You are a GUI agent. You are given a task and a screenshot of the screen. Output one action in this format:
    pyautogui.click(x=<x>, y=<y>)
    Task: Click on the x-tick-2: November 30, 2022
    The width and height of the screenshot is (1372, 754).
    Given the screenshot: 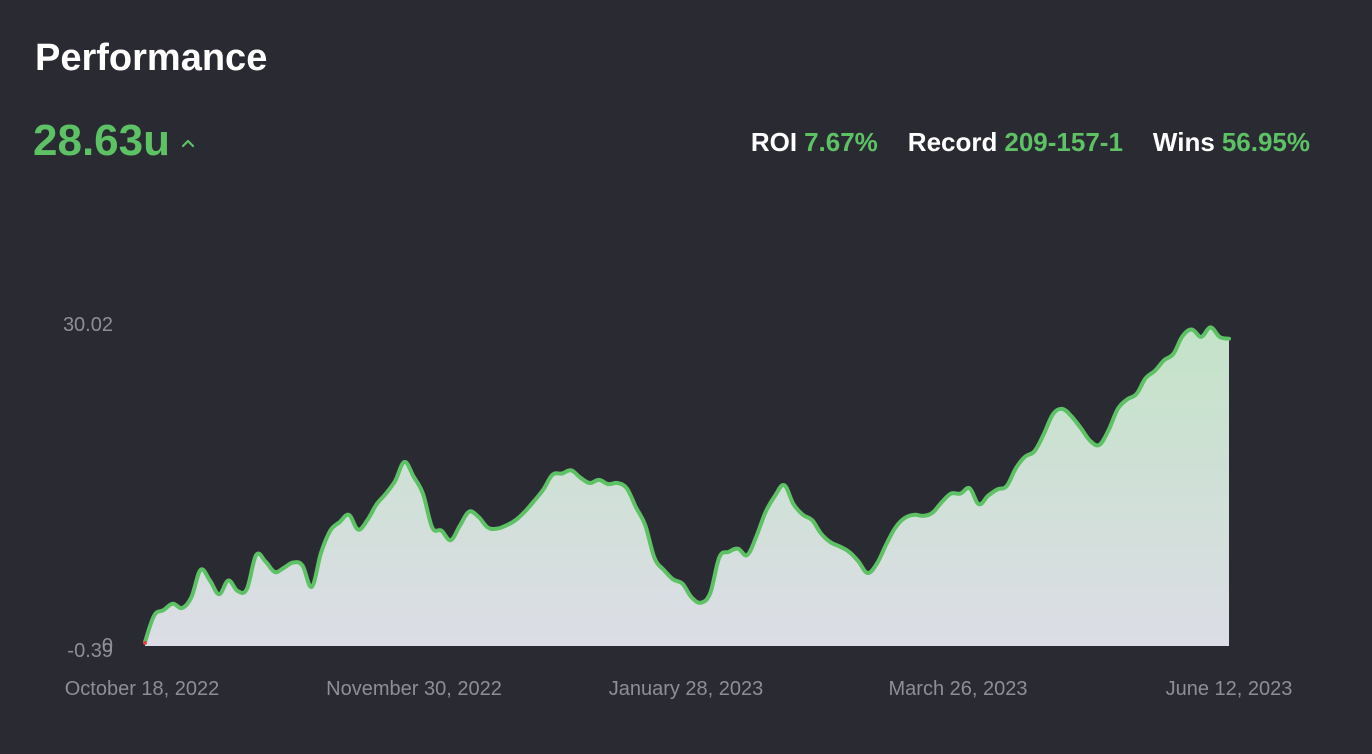 What is the action you would take?
    pyautogui.click(x=414, y=689)
    